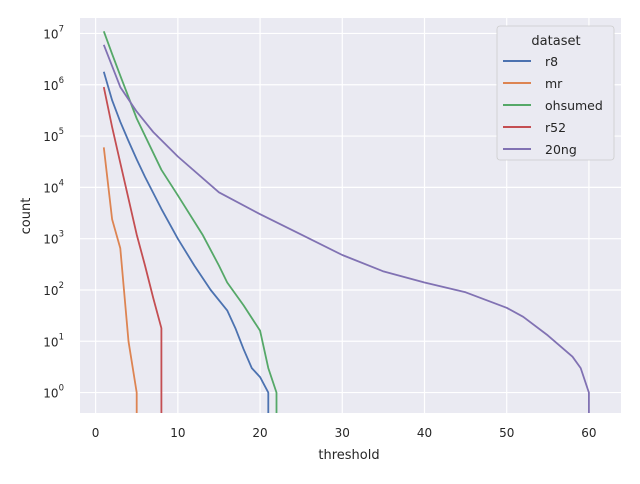  Describe the element at coordinates (506, 433) in the screenshot. I see `x-tick-label: 50` at that location.